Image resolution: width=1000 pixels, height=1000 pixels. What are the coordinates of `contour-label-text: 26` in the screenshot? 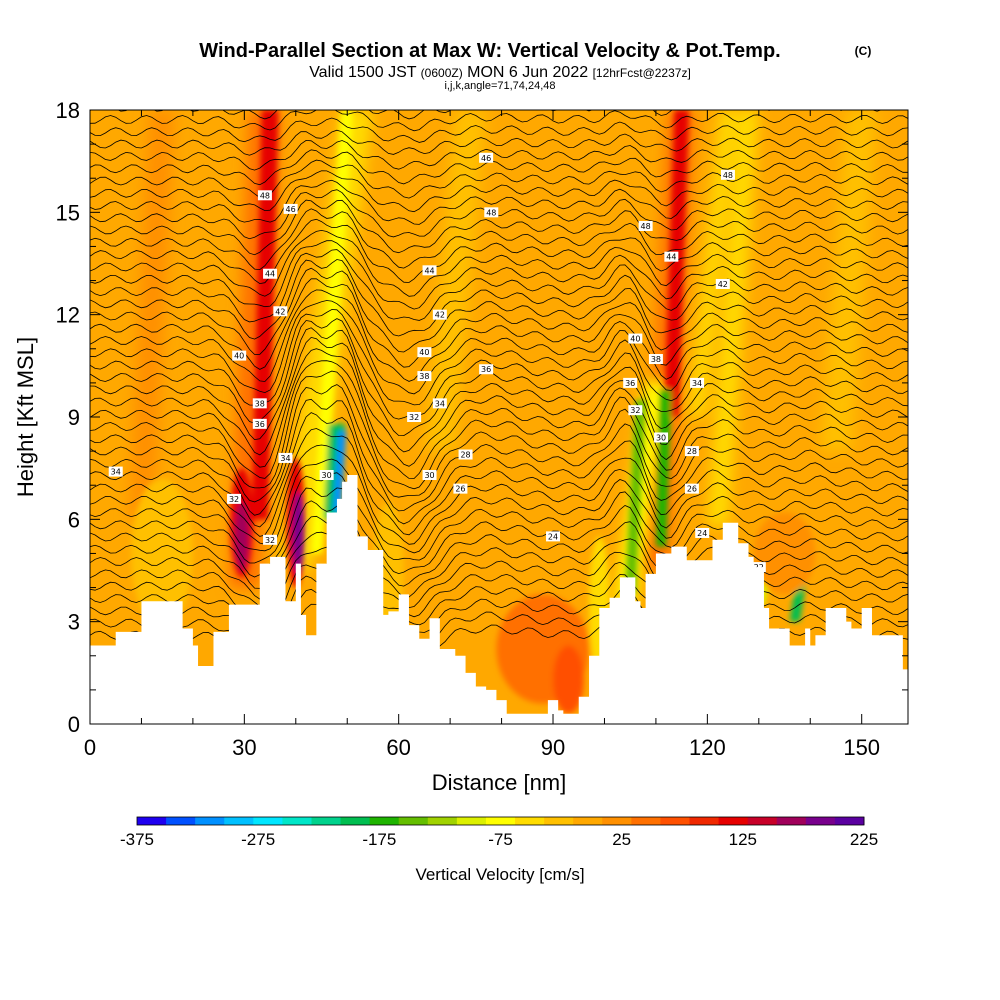 It's located at (460, 489).